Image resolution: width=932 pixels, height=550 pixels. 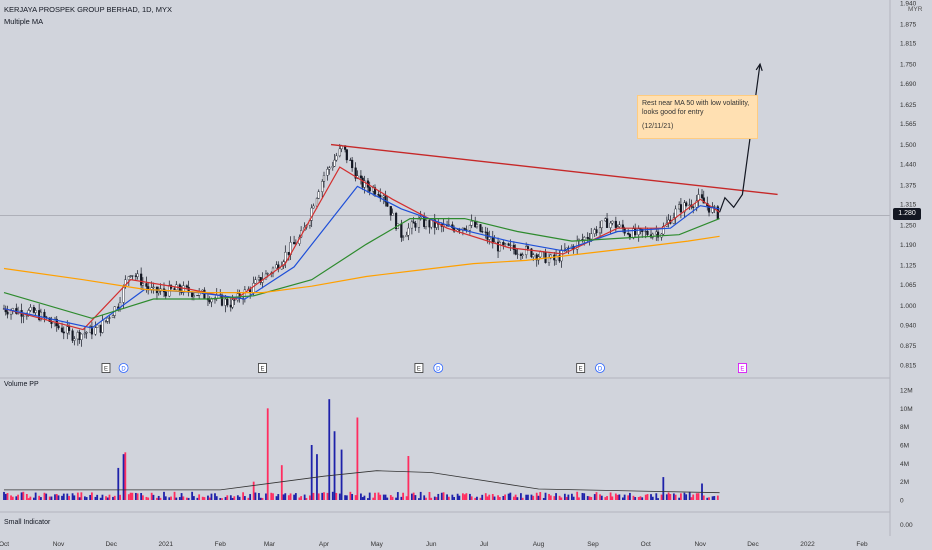 I want to click on price-tick-label: 1.250, so click(x=908, y=226).